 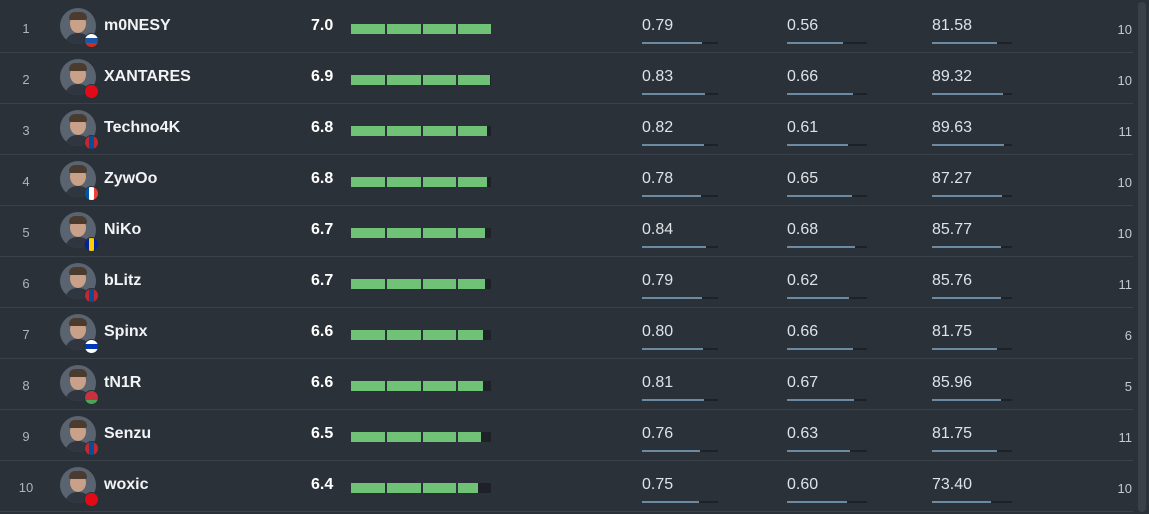 I want to click on scrollbar, so click(x=1142, y=257).